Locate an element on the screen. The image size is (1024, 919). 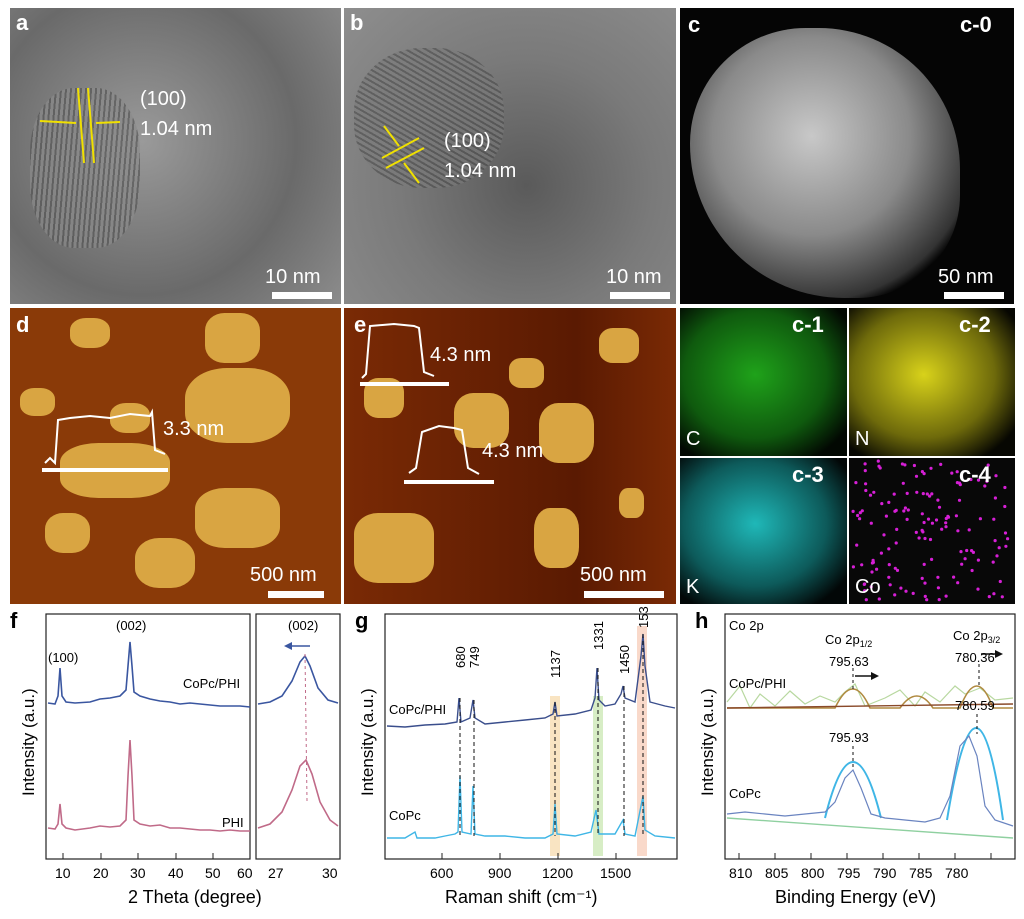
height-label-e2: 4.3 nm is located at coordinates (513, 451).